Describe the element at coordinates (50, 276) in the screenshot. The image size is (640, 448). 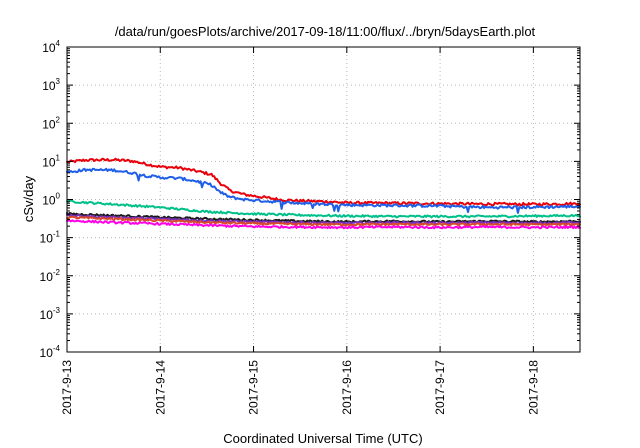
I see `y-tick-label: 10⁻²` at that location.